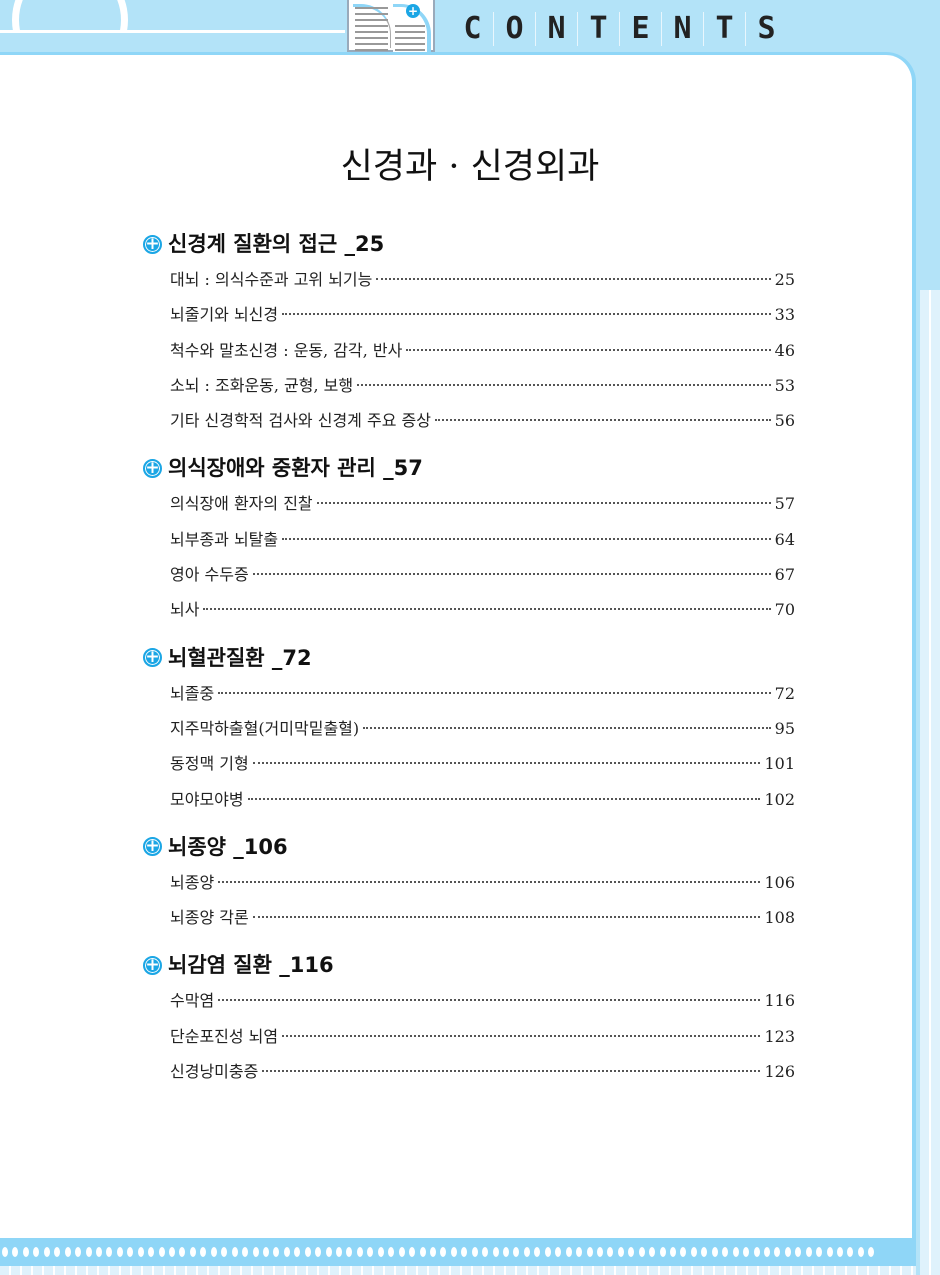  I want to click on toc-entry: 수막염 116, so click(469, 1000).